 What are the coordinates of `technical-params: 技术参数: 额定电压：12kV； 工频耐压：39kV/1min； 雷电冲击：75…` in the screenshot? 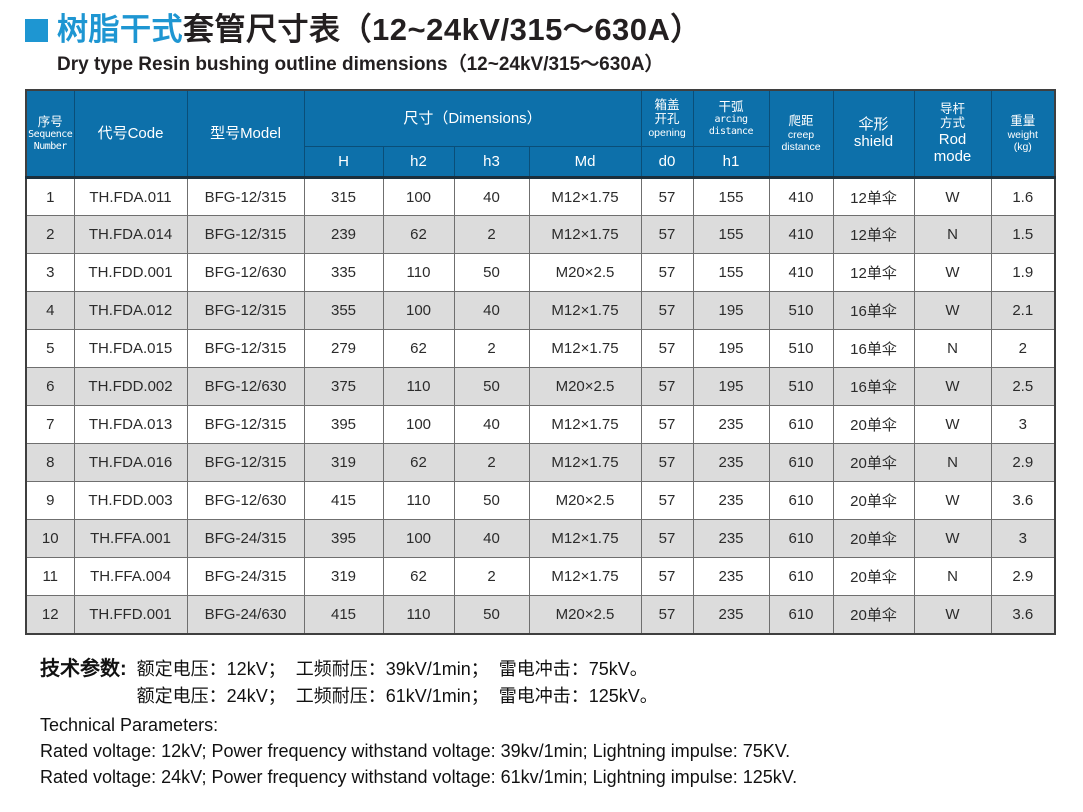 It's located at (549, 683).